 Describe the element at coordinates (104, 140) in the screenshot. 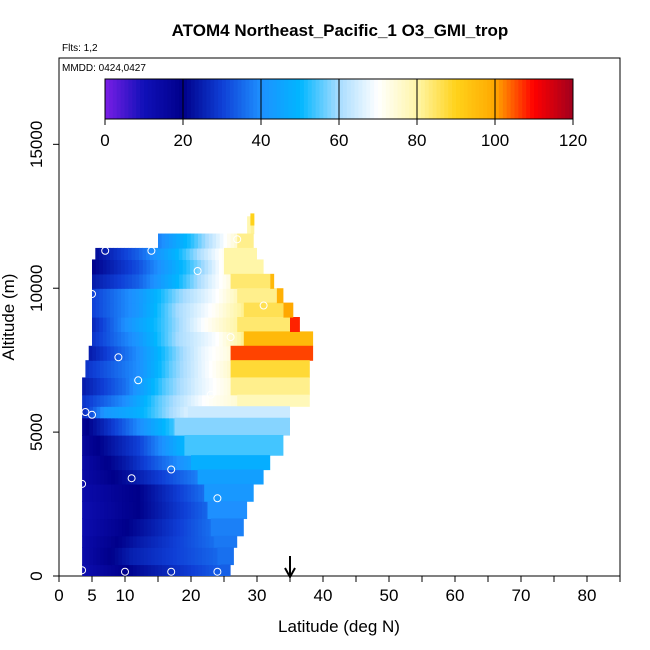

I see `colorbar-tick-label: 0` at that location.